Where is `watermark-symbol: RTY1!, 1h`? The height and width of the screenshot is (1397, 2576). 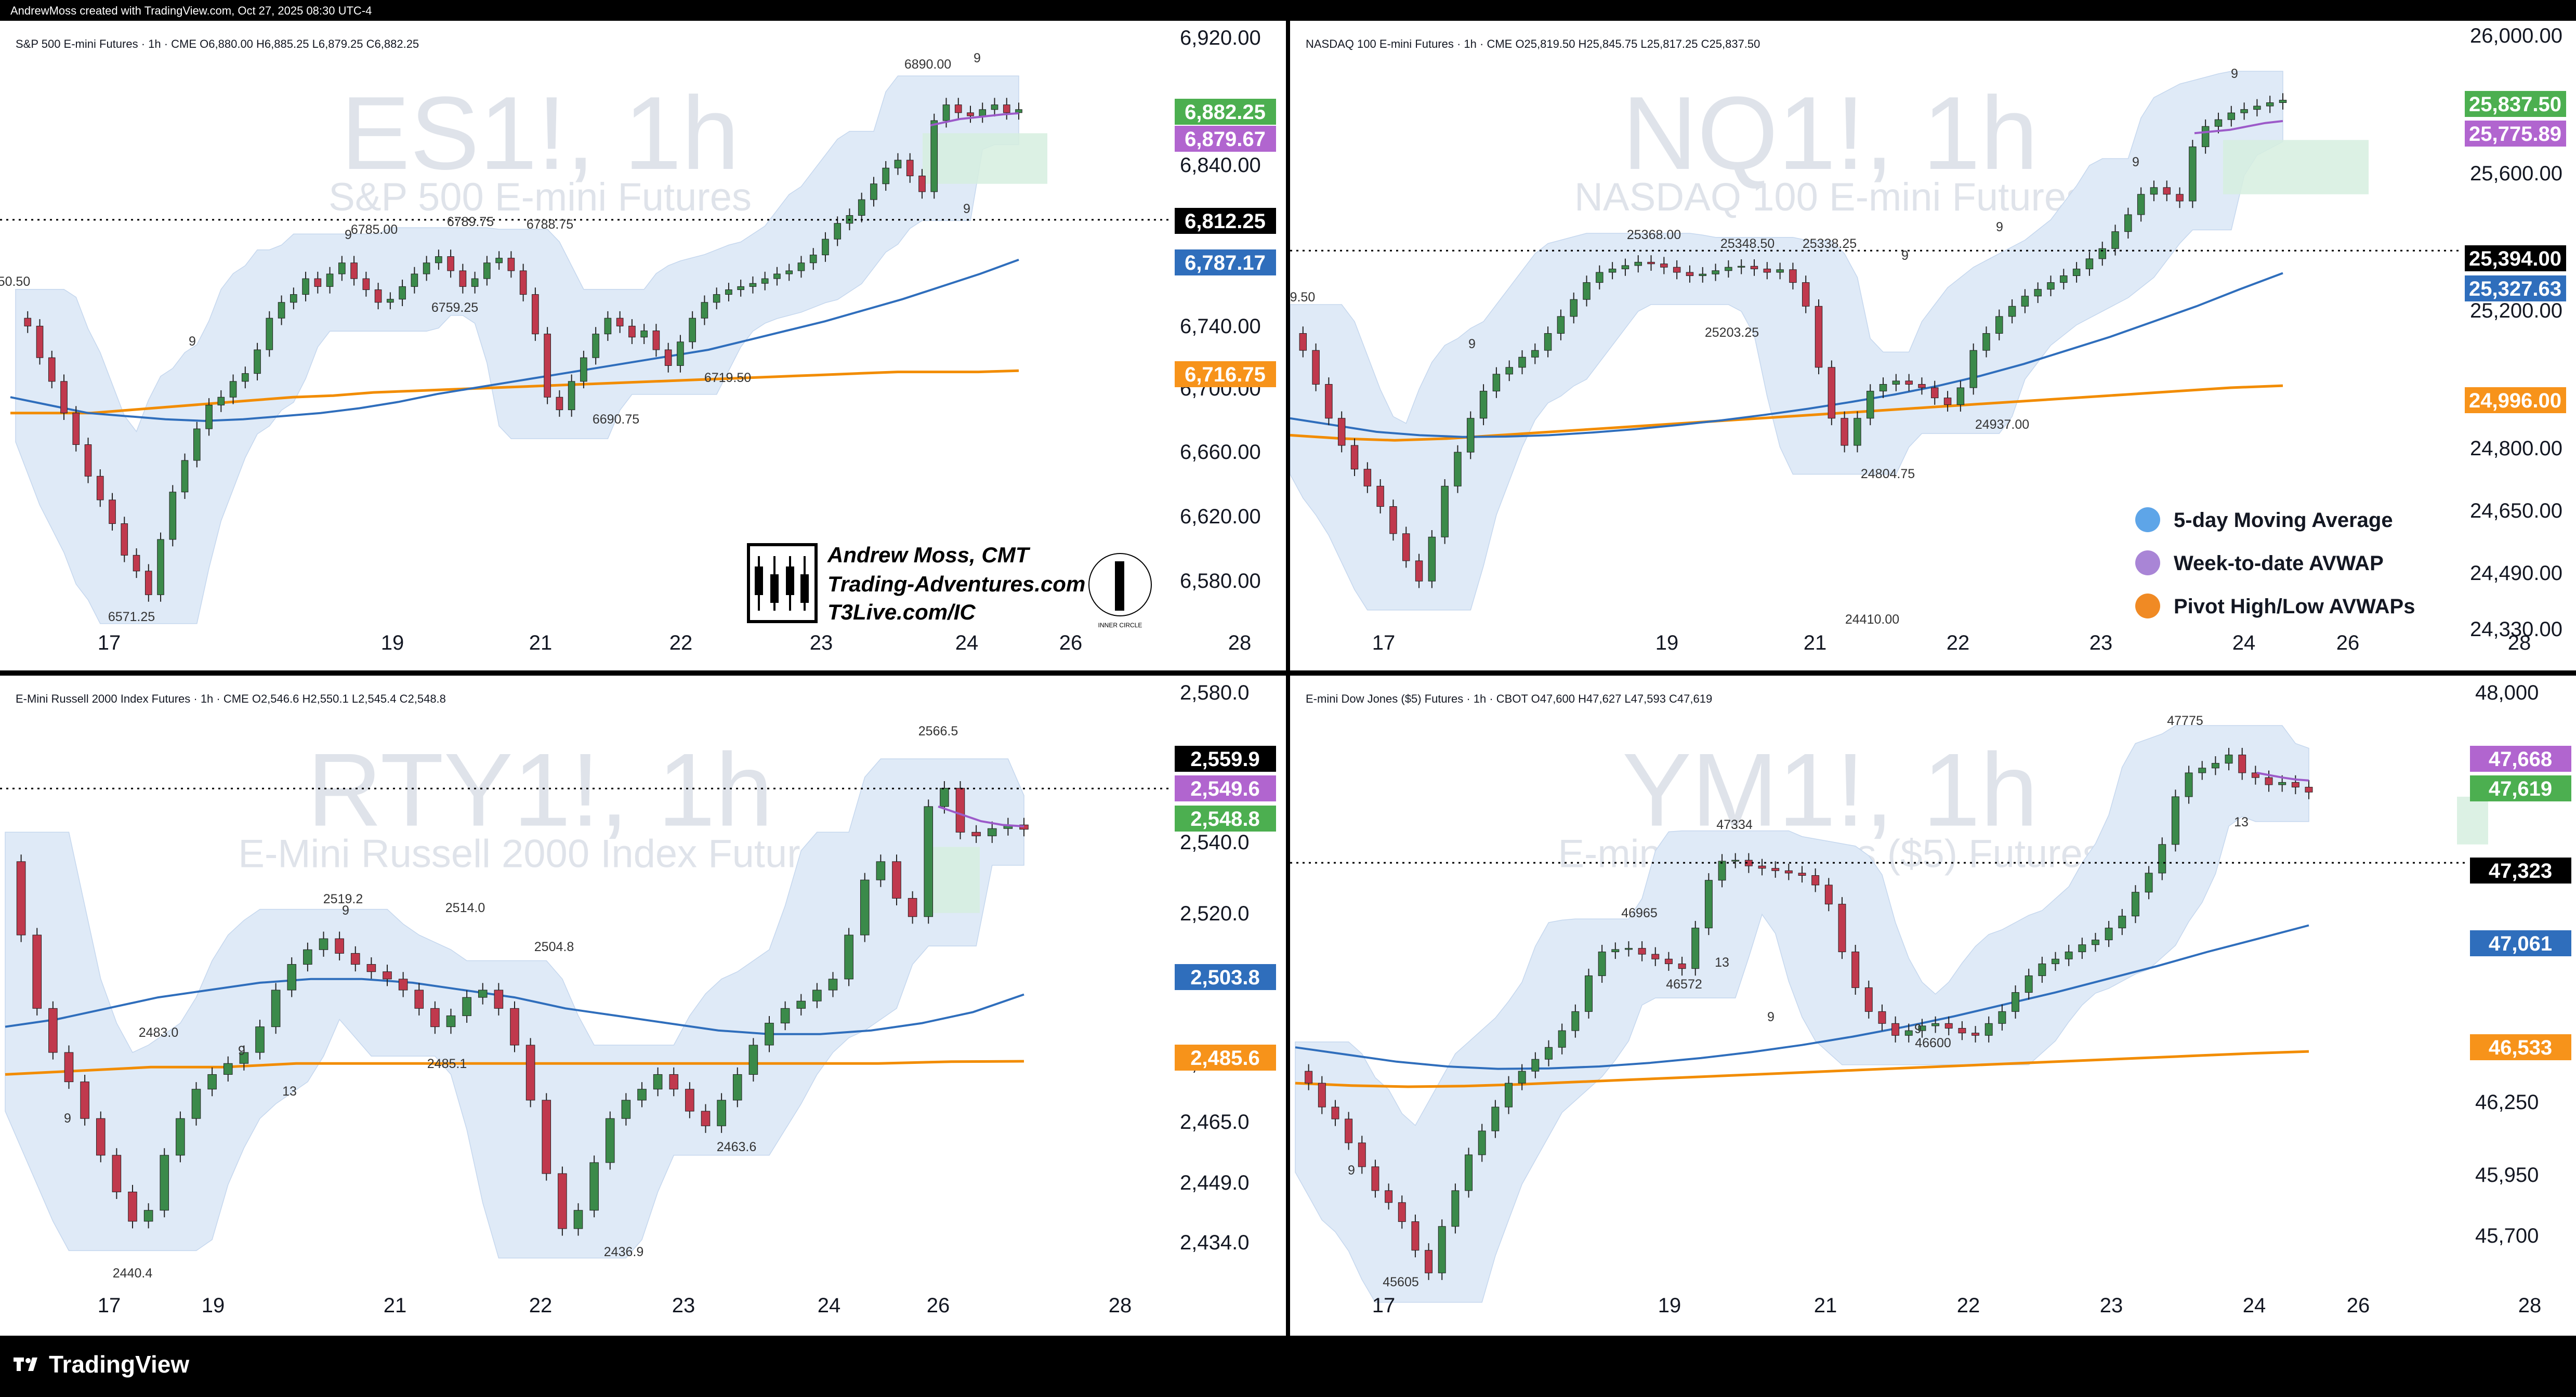 watermark-symbol: RTY1!, 1h is located at coordinates (540, 790).